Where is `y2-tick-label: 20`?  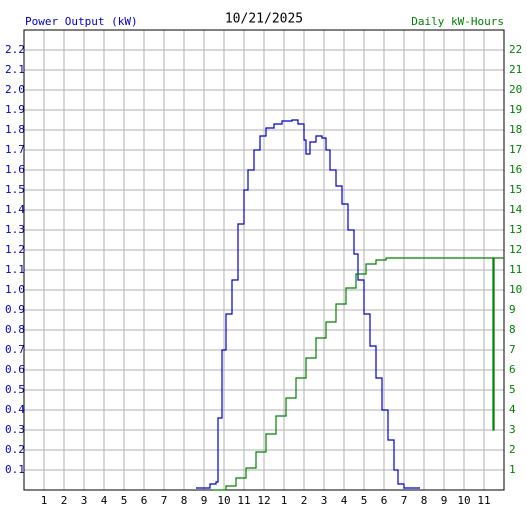
y2-tick-label: 20 is located at coordinates (515, 89).